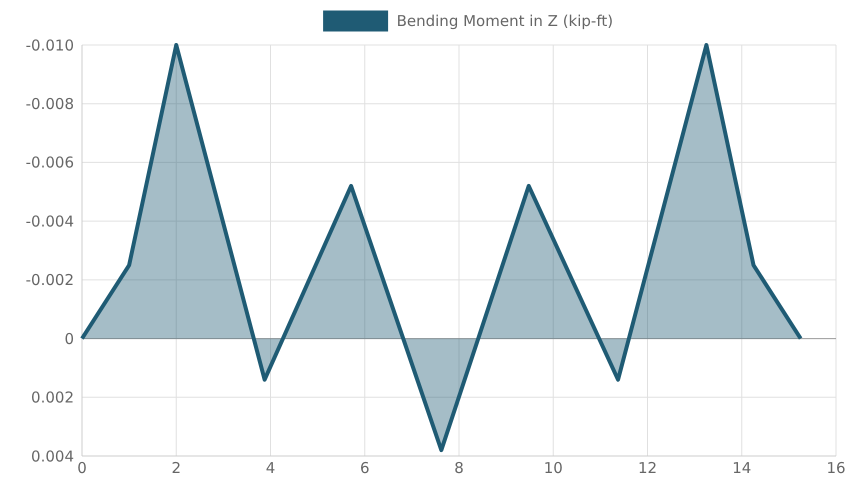 This screenshot has height=486, width=862. I want to click on y-tick-label: -0.002, so click(50, 280).